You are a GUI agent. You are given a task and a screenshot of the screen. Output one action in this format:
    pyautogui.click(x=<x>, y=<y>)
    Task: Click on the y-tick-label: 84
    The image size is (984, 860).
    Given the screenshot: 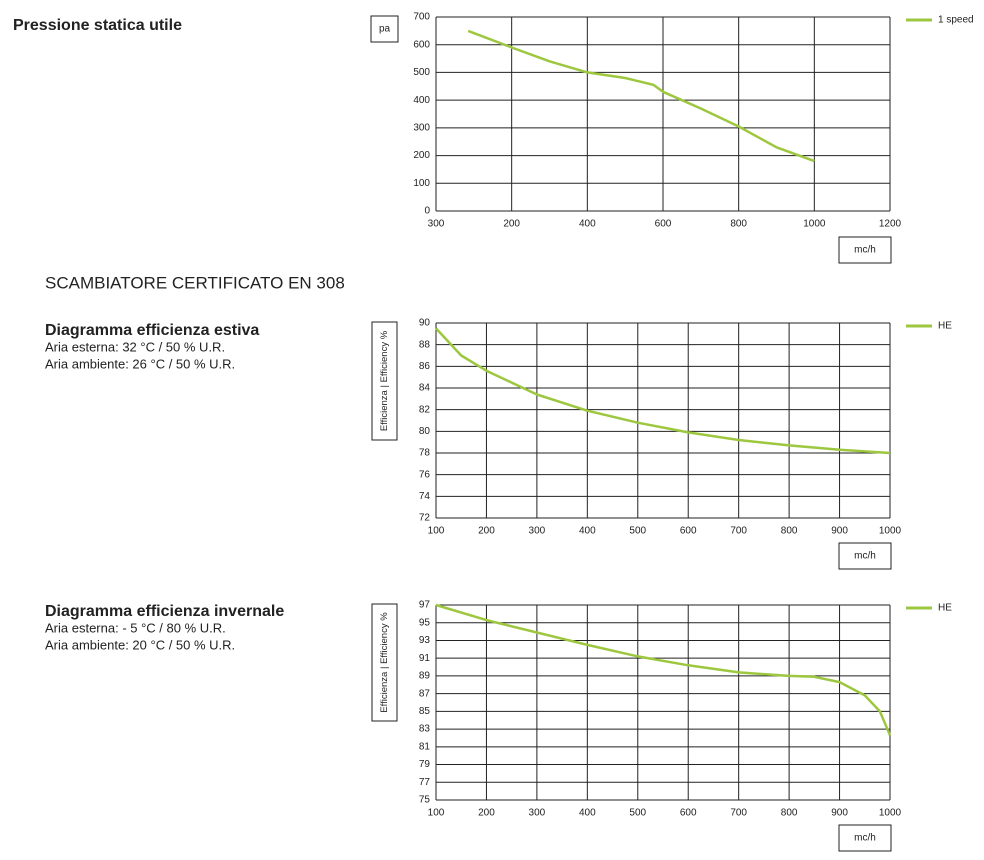 What is the action you would take?
    pyautogui.click(x=425, y=388)
    